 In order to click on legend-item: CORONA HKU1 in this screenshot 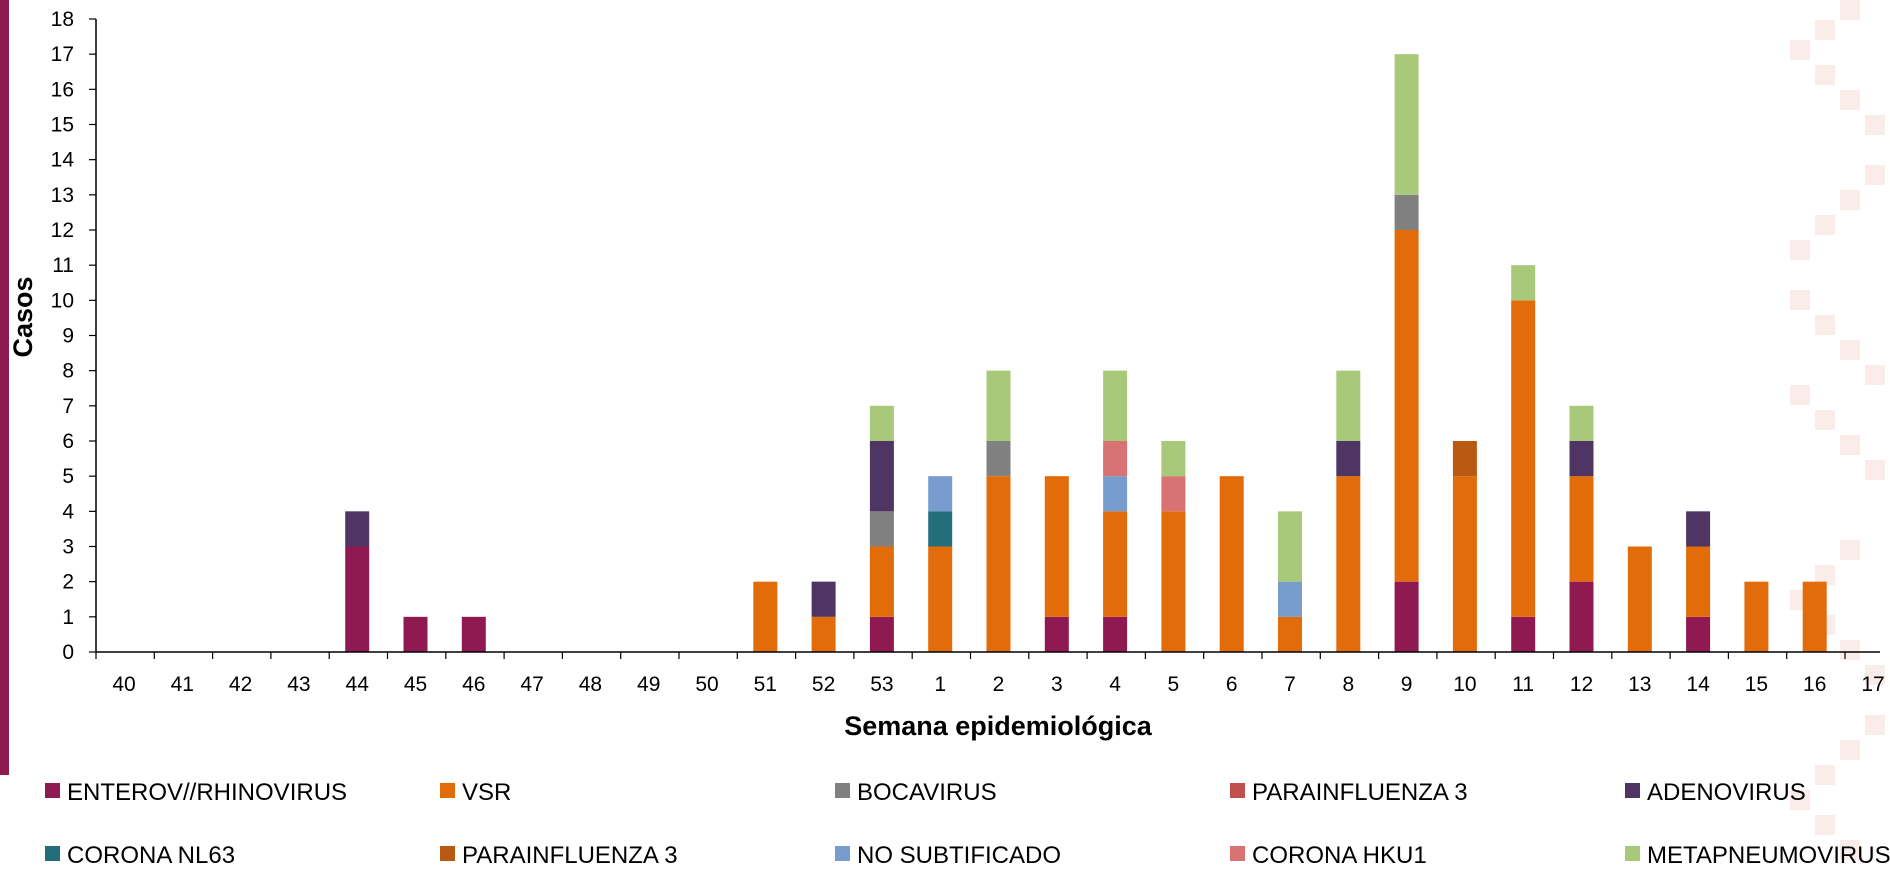, I will do `click(1328, 855)`.